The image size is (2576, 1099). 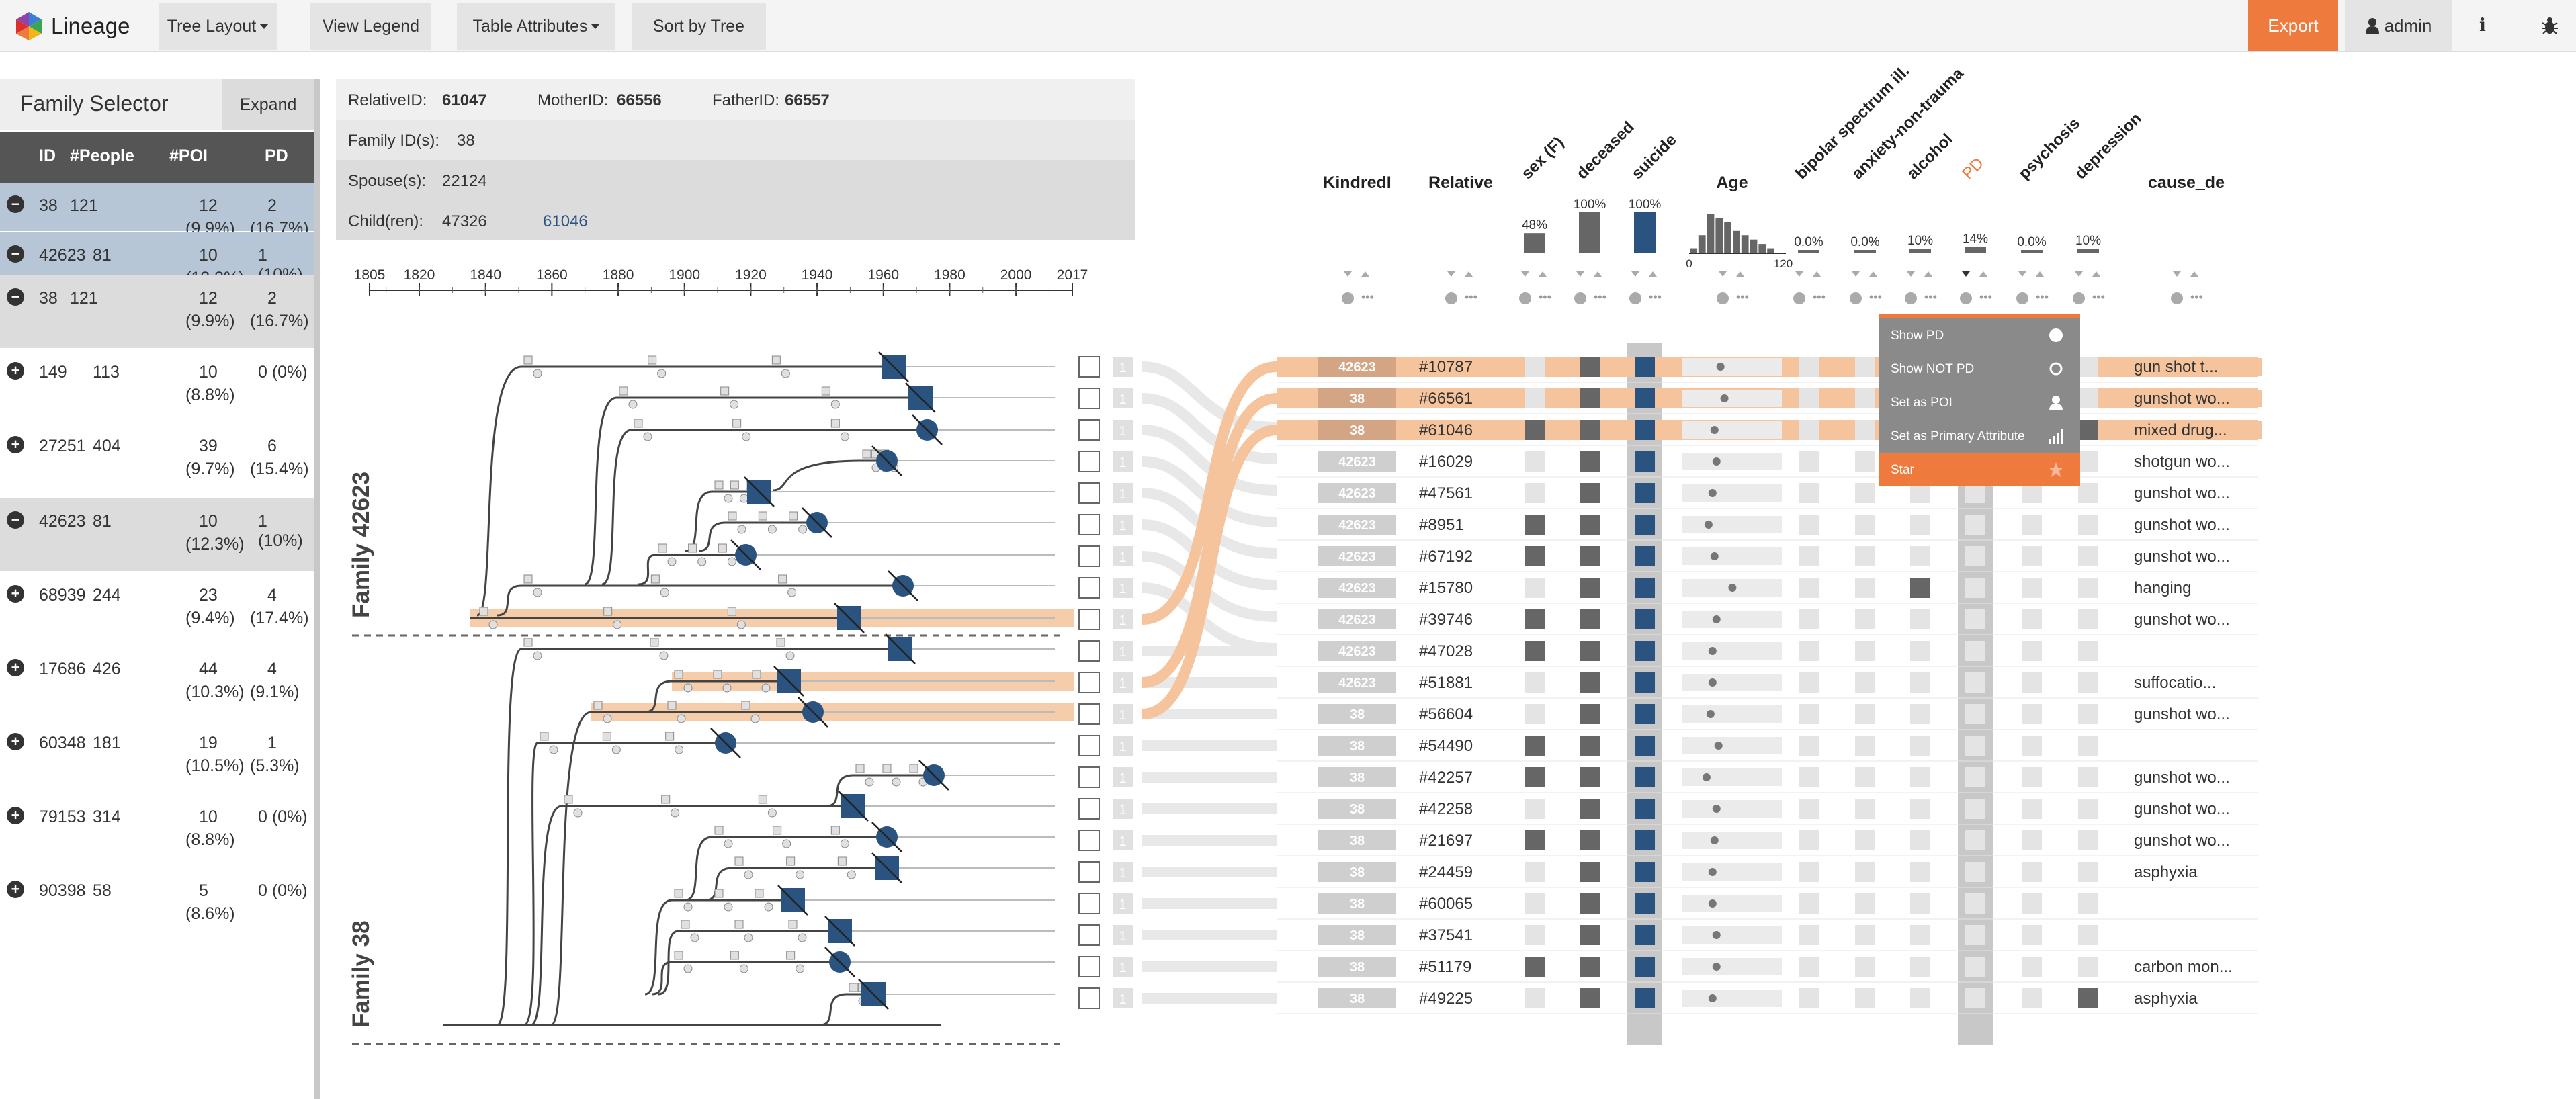 What do you see at coordinates (2108, 146) in the screenshot?
I see `column-header-depression: depression` at bounding box center [2108, 146].